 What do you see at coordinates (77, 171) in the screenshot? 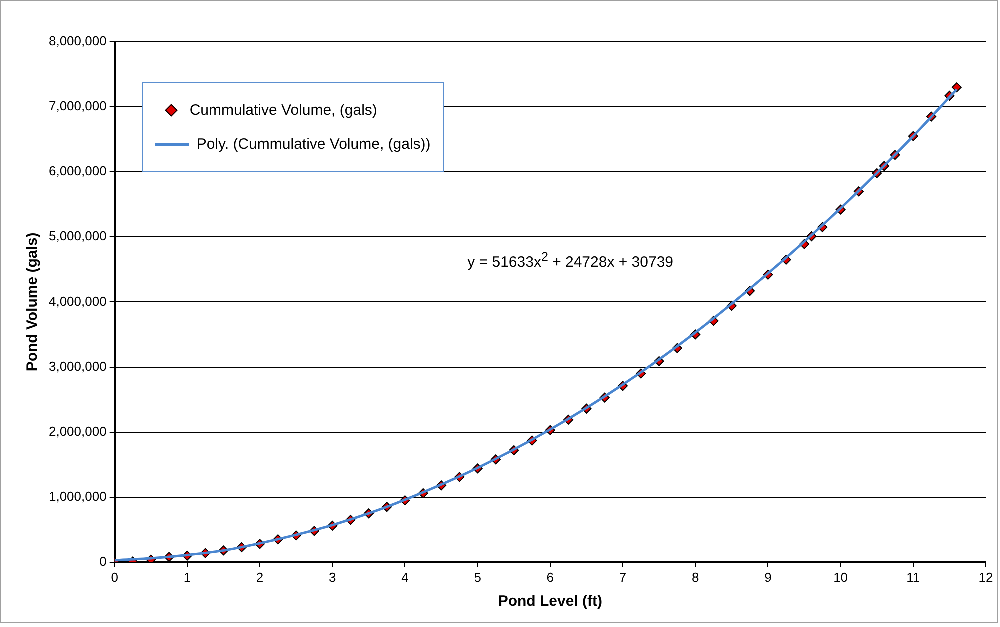
I see `y-tick-label: 6,000,000` at bounding box center [77, 171].